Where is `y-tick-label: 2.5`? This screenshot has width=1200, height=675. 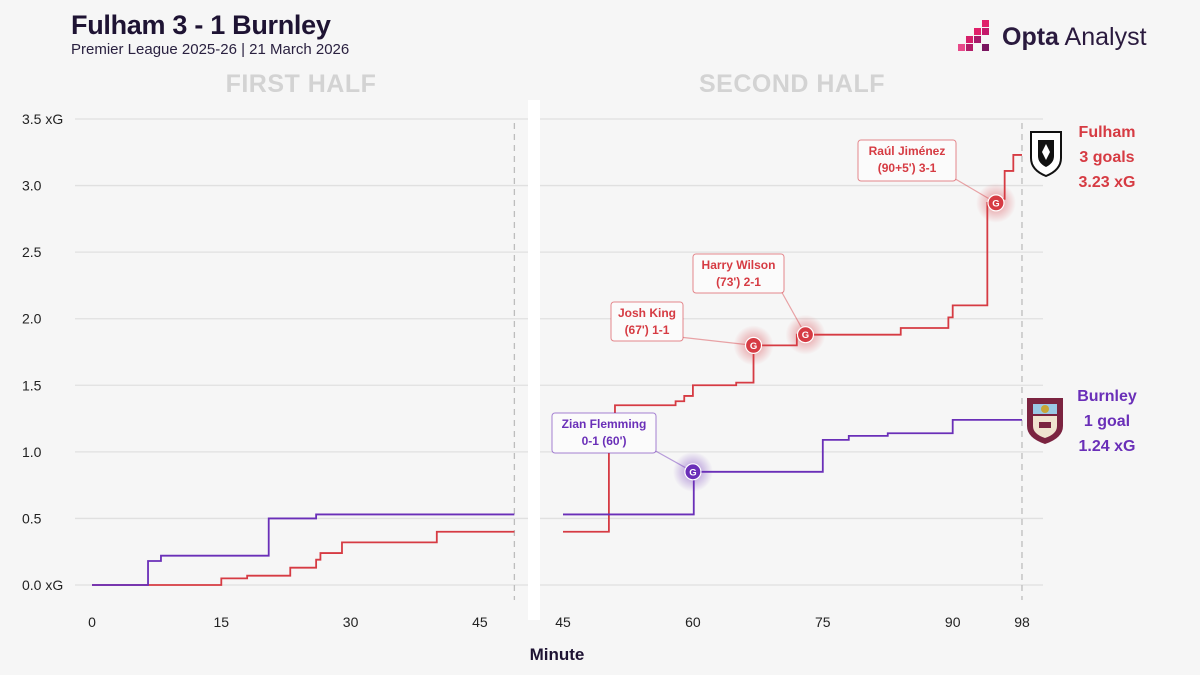 y-tick-label: 2.5 is located at coordinates (32, 252).